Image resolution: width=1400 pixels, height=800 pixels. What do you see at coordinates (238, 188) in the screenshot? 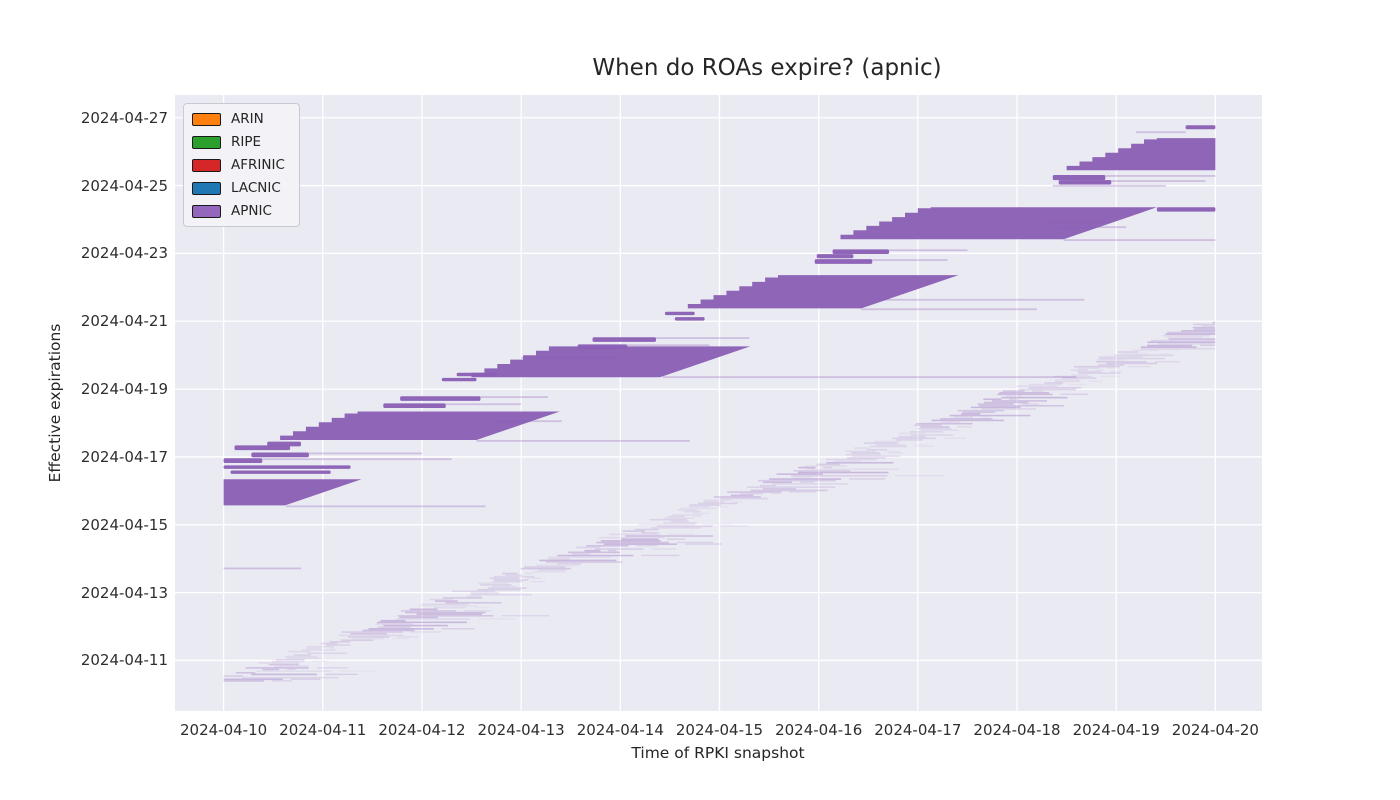
I see `legend-item: LACNIC` at bounding box center [238, 188].